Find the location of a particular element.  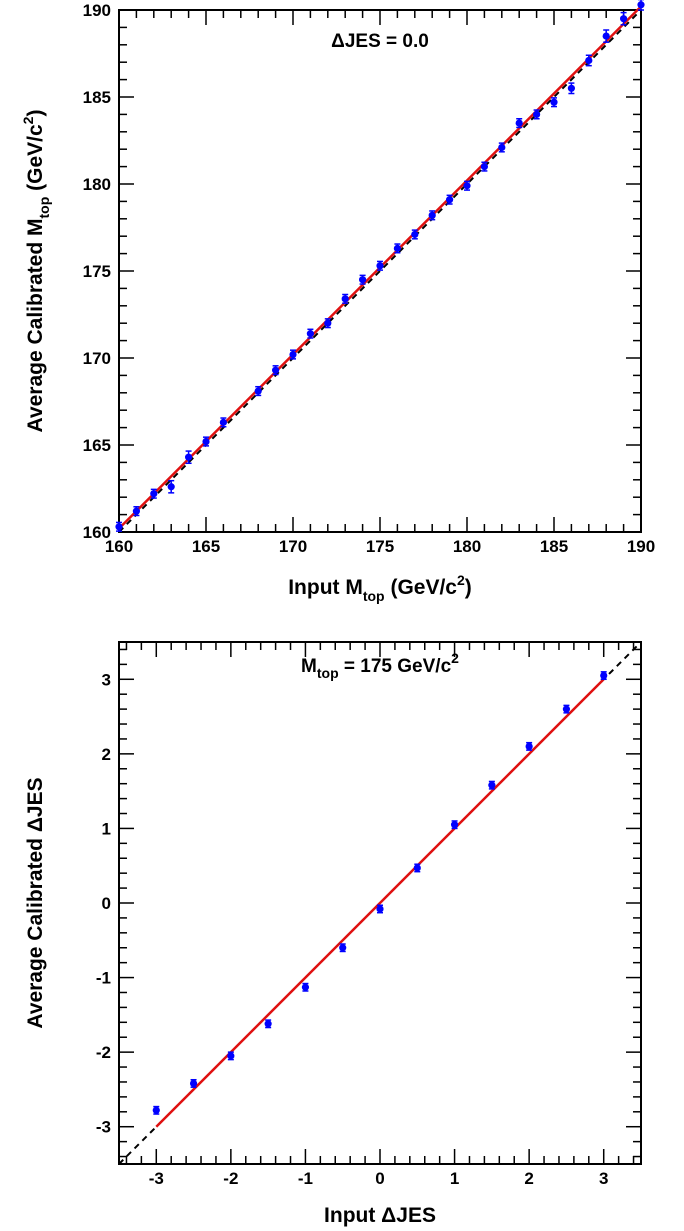

y-axis-label: Average Calibrated Mtop (GeV/c2) is located at coordinates (36, 271).